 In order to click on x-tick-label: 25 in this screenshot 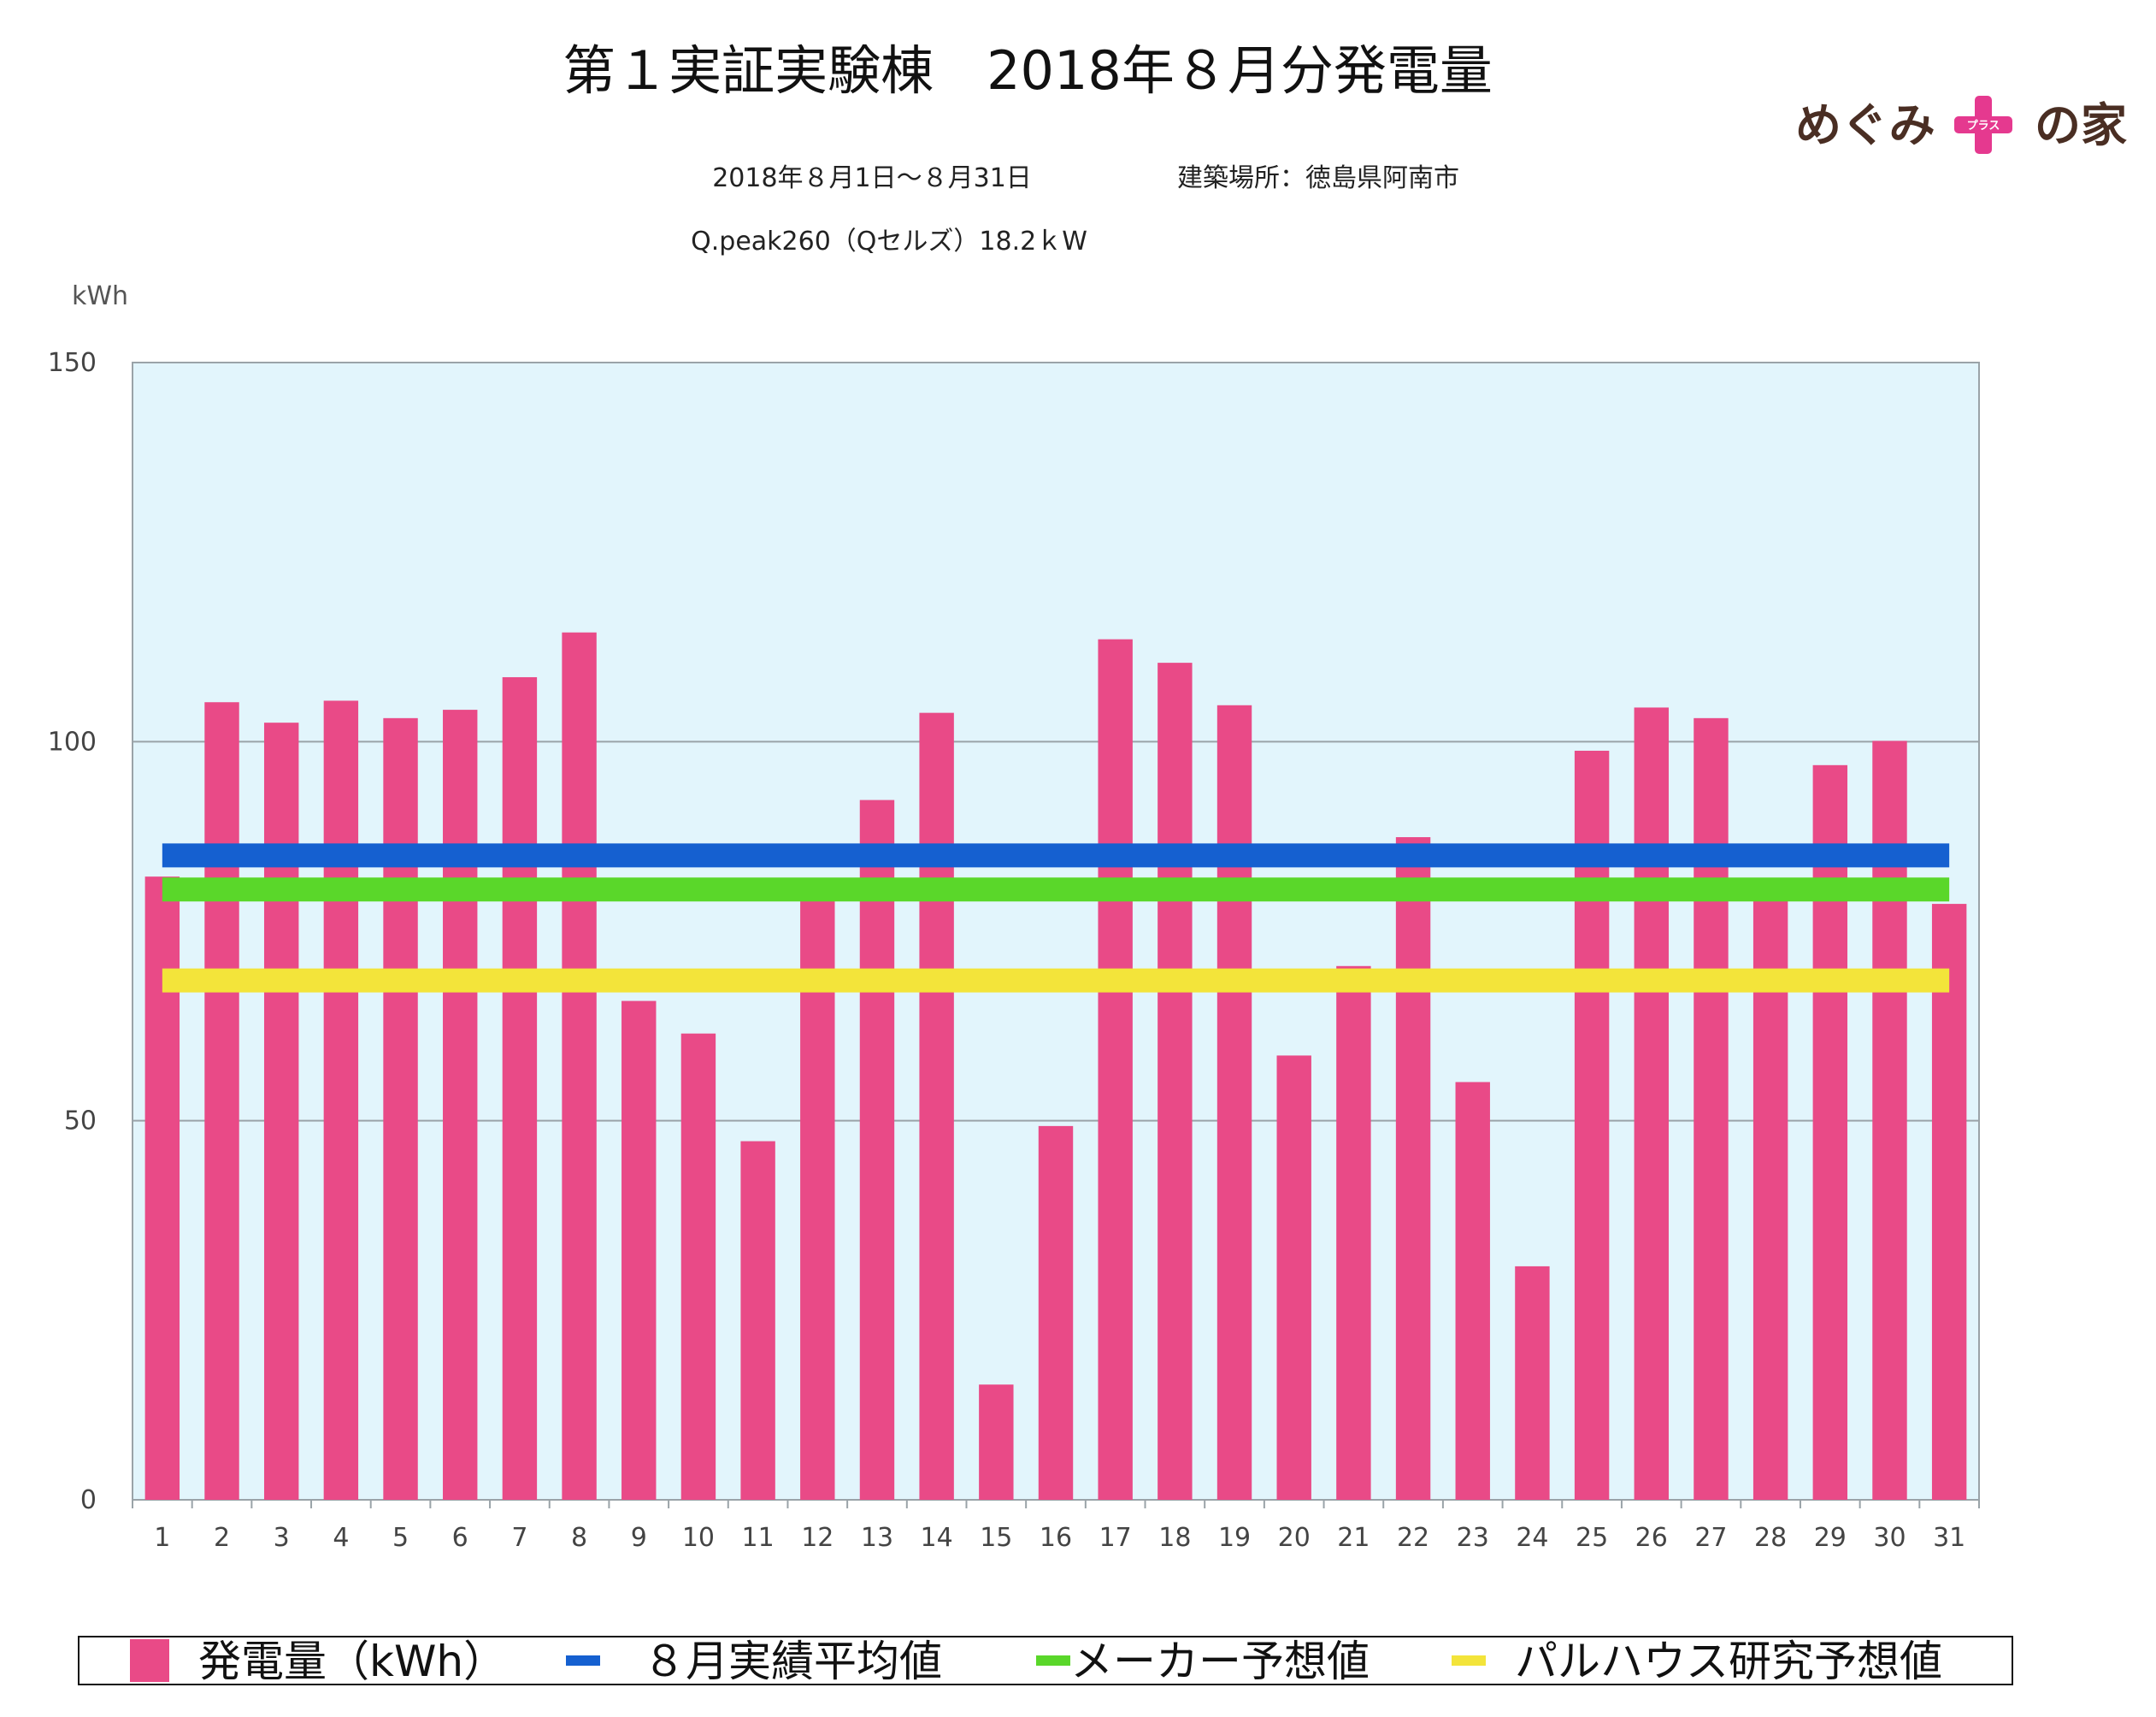, I will do `click(1592, 1538)`.